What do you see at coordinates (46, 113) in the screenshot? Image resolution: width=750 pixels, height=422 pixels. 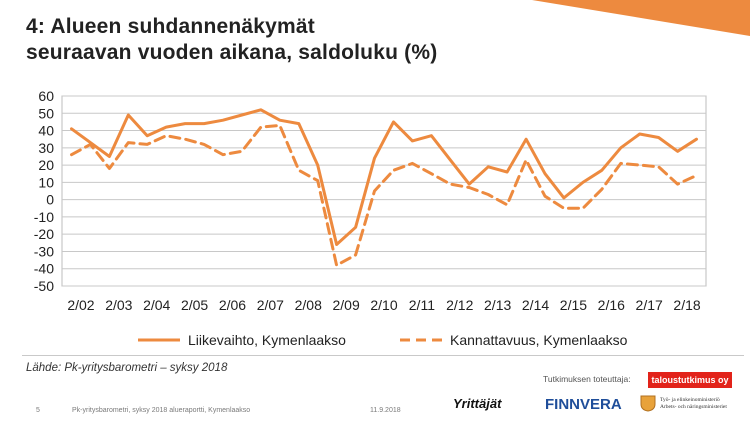 I see `y-tick-label: 50` at bounding box center [46, 113].